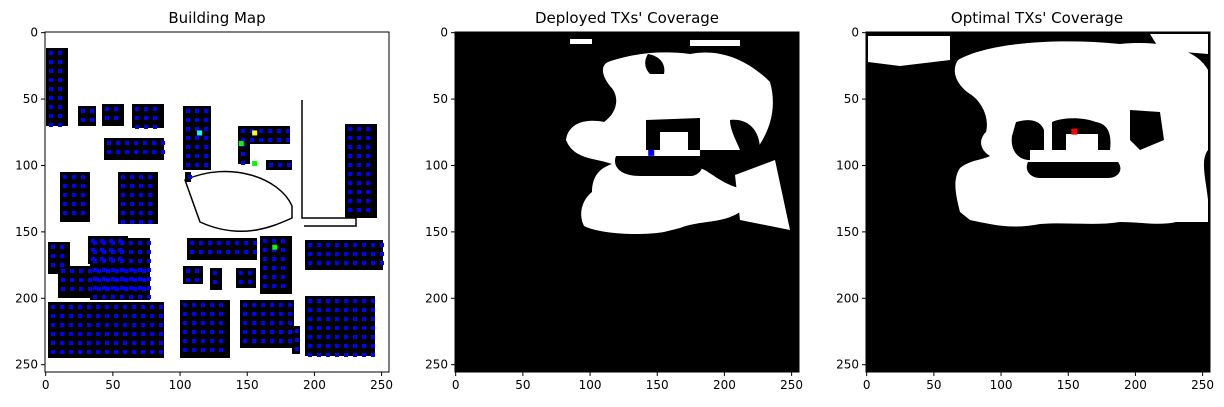 The height and width of the screenshot is (407, 1224). What do you see at coordinates (26, 232) in the screenshot?
I see `y-tick-label: 150` at bounding box center [26, 232].